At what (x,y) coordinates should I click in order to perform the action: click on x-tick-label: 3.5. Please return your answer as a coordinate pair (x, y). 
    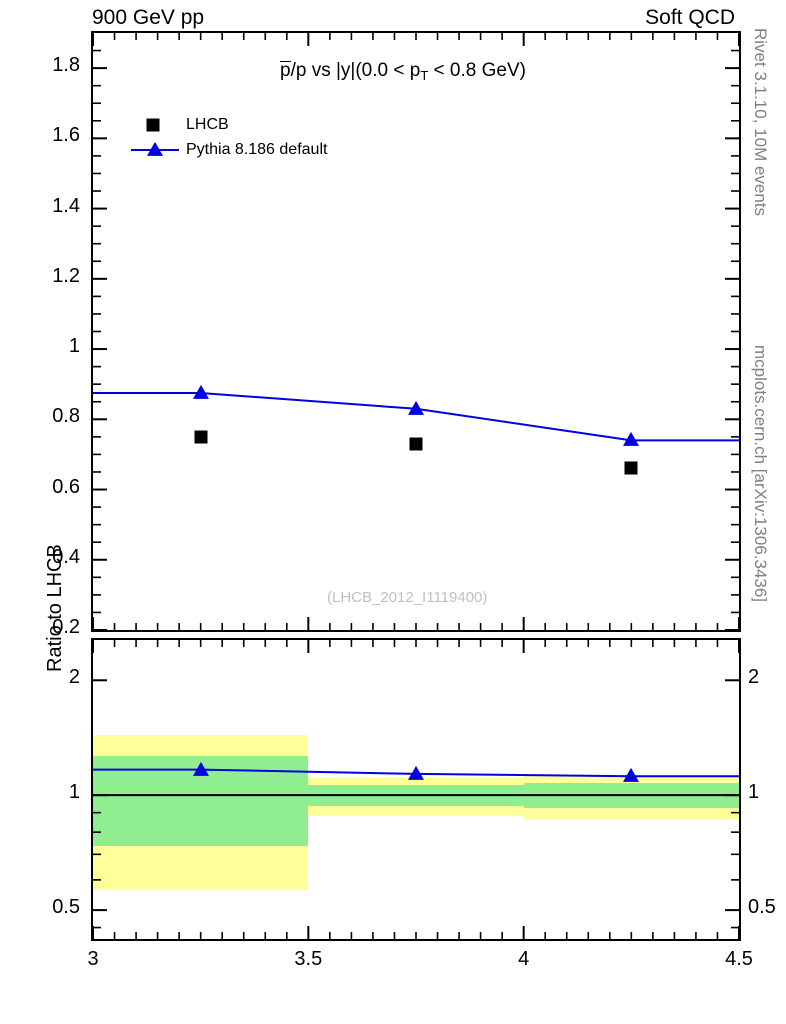
    Looking at the image, I should click on (308, 959).